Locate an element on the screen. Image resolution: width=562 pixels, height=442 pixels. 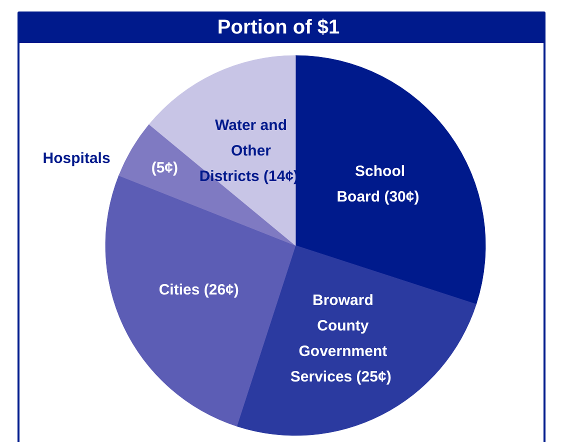
data-label: (5¢) is located at coordinates (164, 168).